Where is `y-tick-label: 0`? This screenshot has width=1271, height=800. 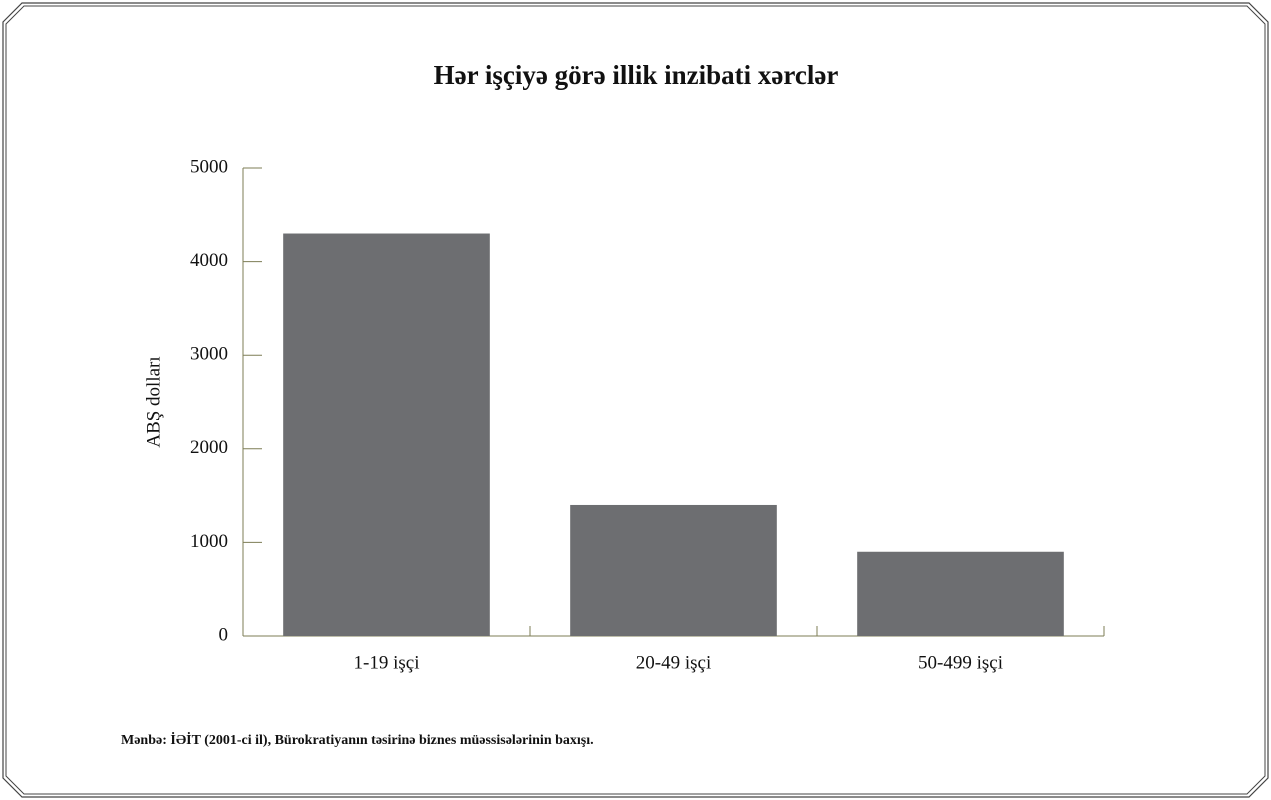
y-tick-label: 0 is located at coordinates (224, 634).